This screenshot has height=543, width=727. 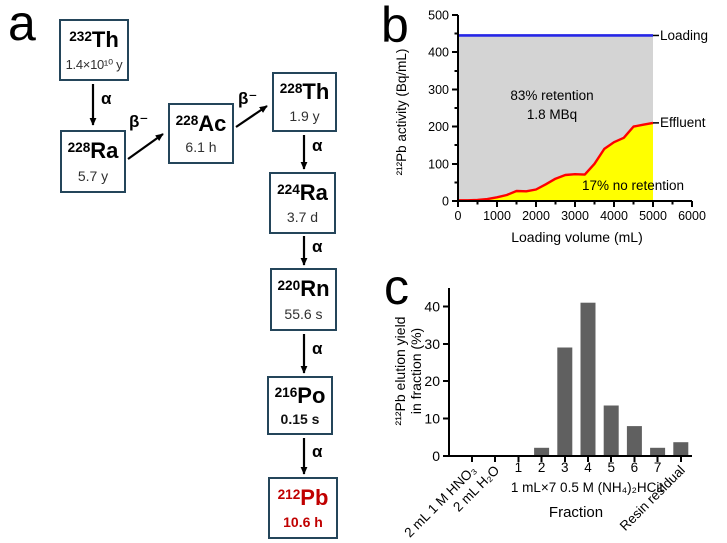 I want to click on x-axis-title: Fraction, so click(x=576, y=512).